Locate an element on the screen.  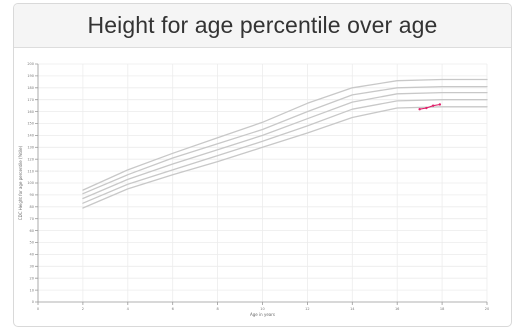
x-tick-label: 4 is located at coordinates (128, 309).